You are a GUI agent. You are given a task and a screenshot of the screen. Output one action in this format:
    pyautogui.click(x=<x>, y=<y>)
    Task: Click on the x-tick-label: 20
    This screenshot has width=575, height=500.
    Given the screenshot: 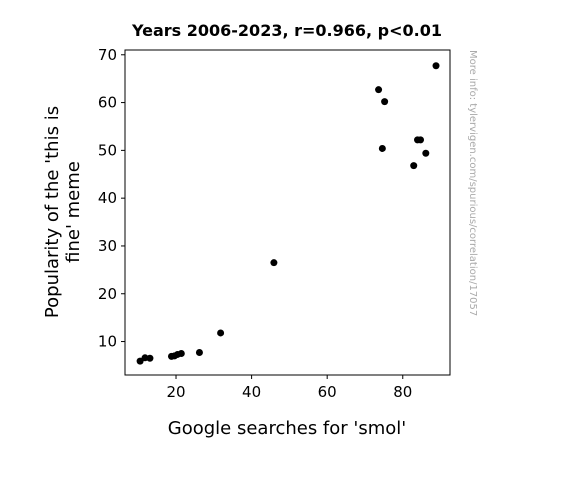 What is the action you would take?
    pyautogui.click(x=175, y=392)
    